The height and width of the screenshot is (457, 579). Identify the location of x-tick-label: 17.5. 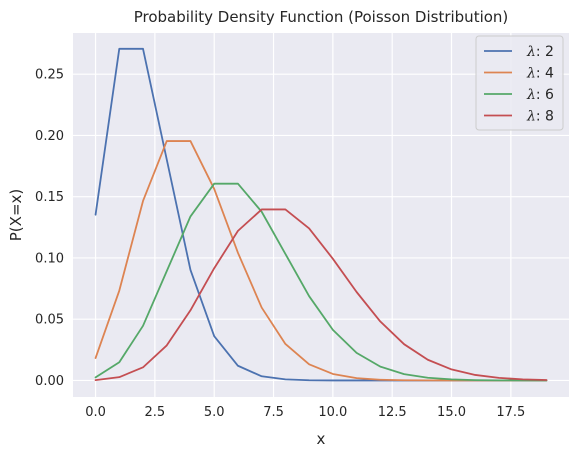
(510, 412).